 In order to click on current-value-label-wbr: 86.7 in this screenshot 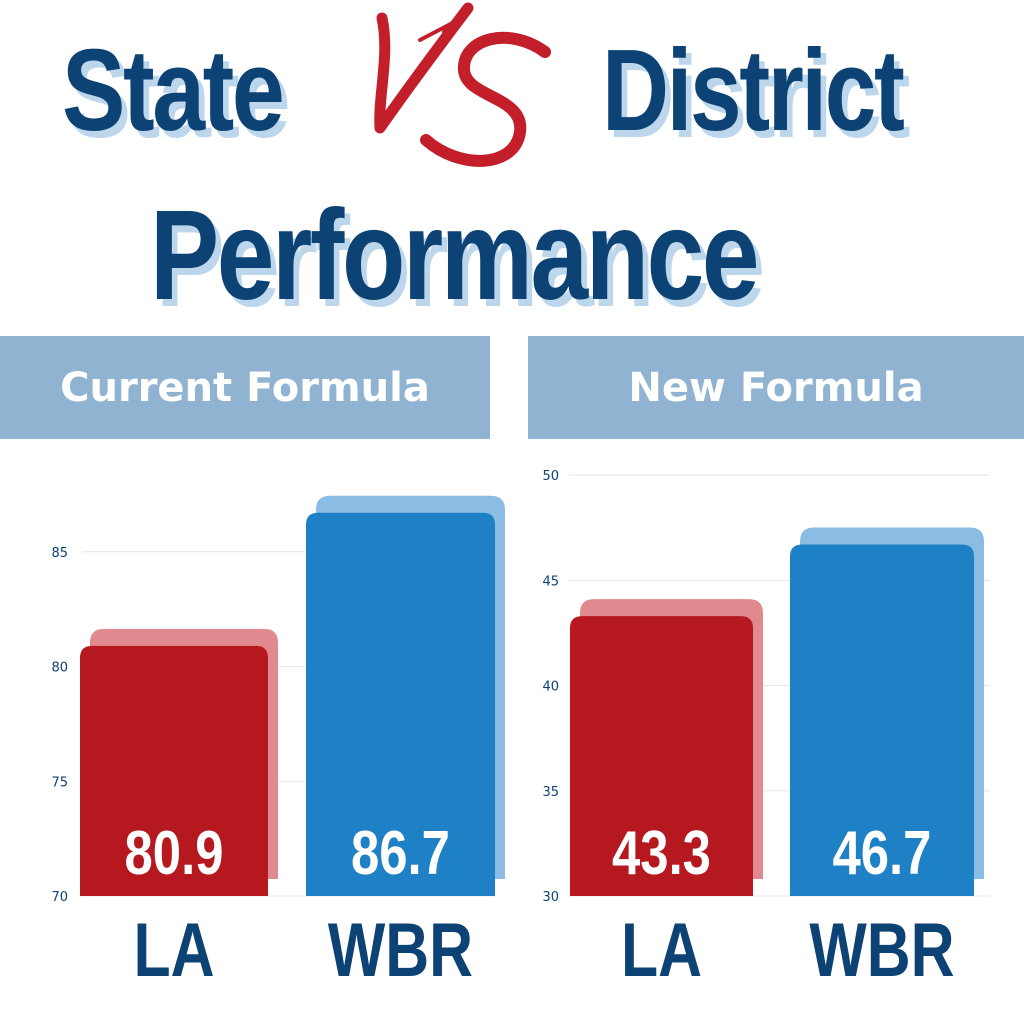, I will do `click(400, 853)`.